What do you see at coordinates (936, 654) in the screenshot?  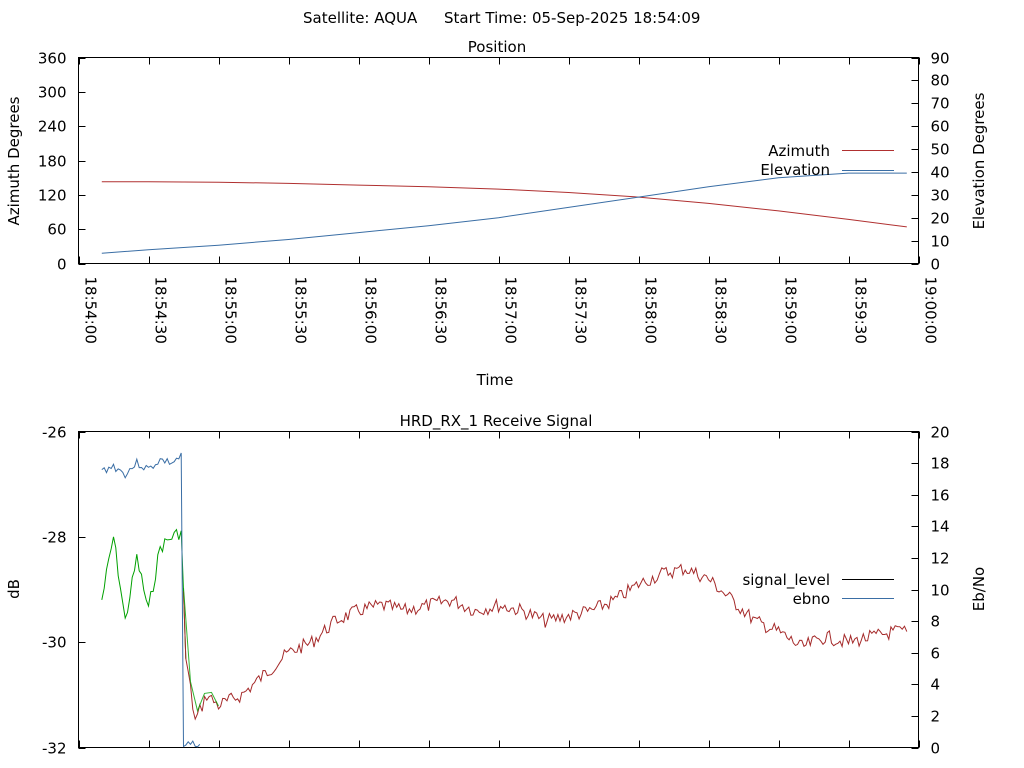 I see `signal-y2tick-label: 6` at bounding box center [936, 654].